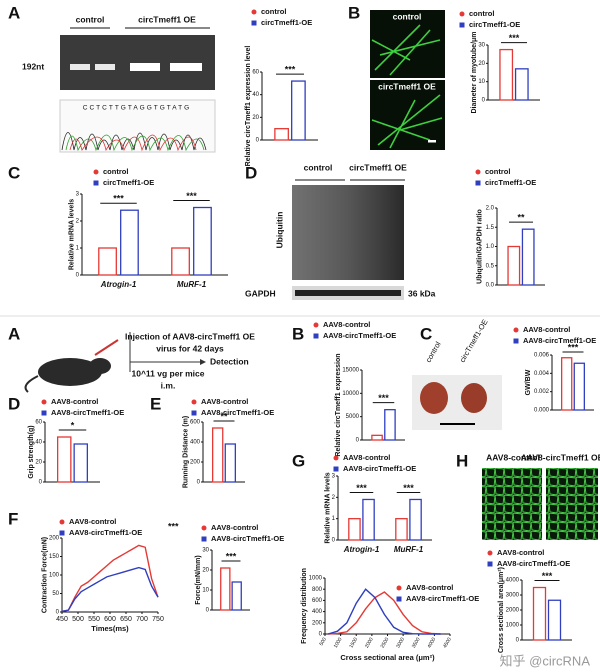 The width and height of the screenshot is (600, 672). Describe the element at coordinates (94, 619) in the screenshot. I see `x-tick-label: 550` at that location.